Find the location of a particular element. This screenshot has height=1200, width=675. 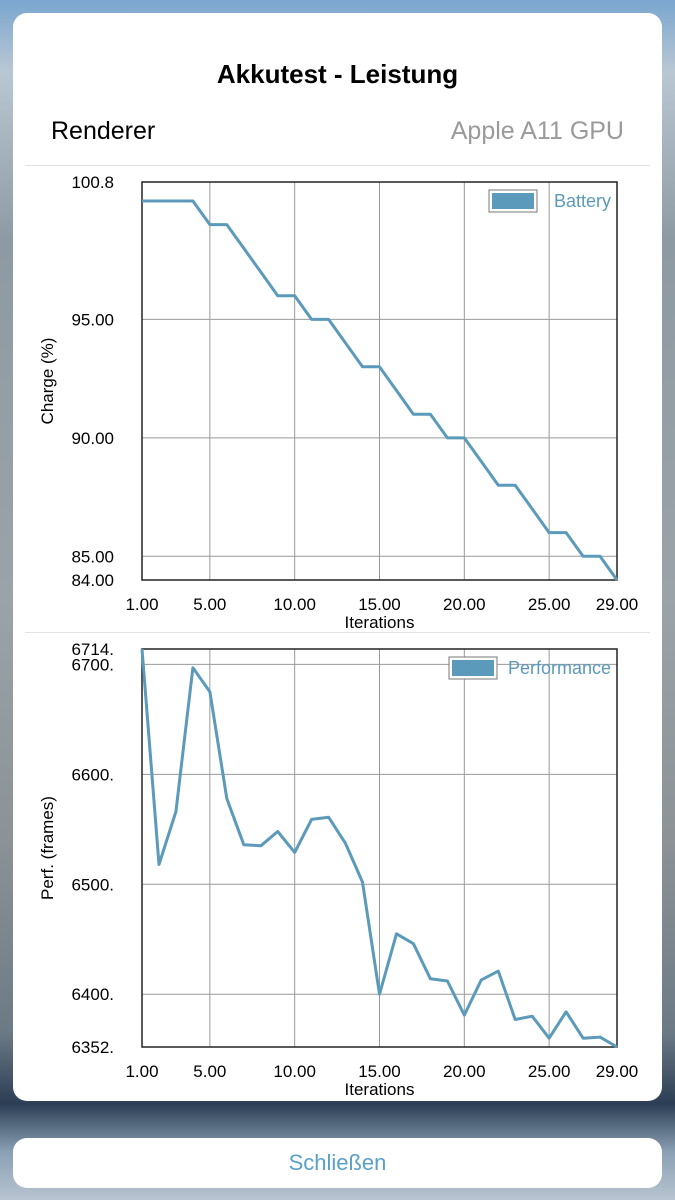

y-tick-label: 6714. is located at coordinates (92, 649).